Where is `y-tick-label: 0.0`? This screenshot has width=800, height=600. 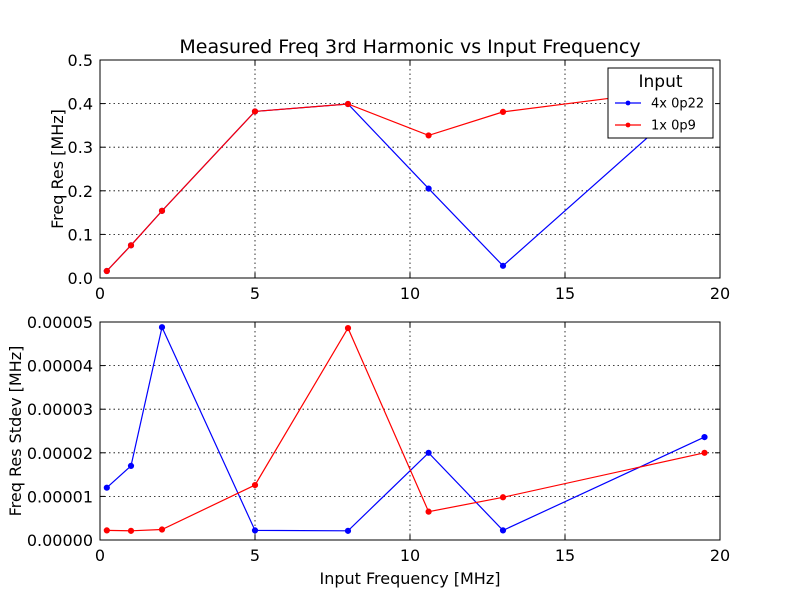
y-tick-label: 0.0 is located at coordinates (80, 278).